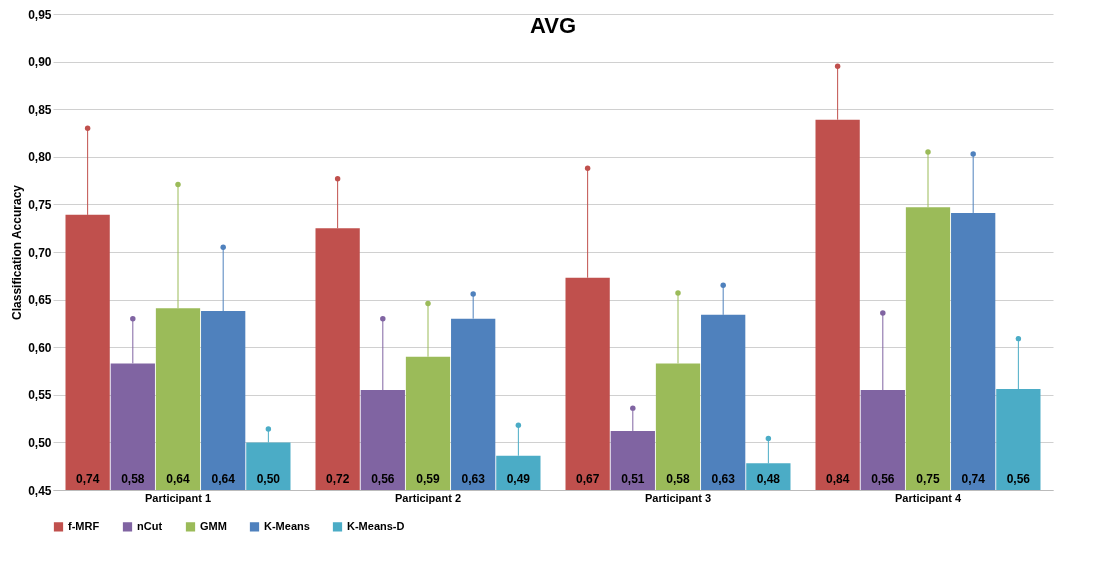 The height and width of the screenshot is (588, 1106). Describe the element at coordinates (428, 479) in the screenshot. I see `data-label: 0,59` at that location.